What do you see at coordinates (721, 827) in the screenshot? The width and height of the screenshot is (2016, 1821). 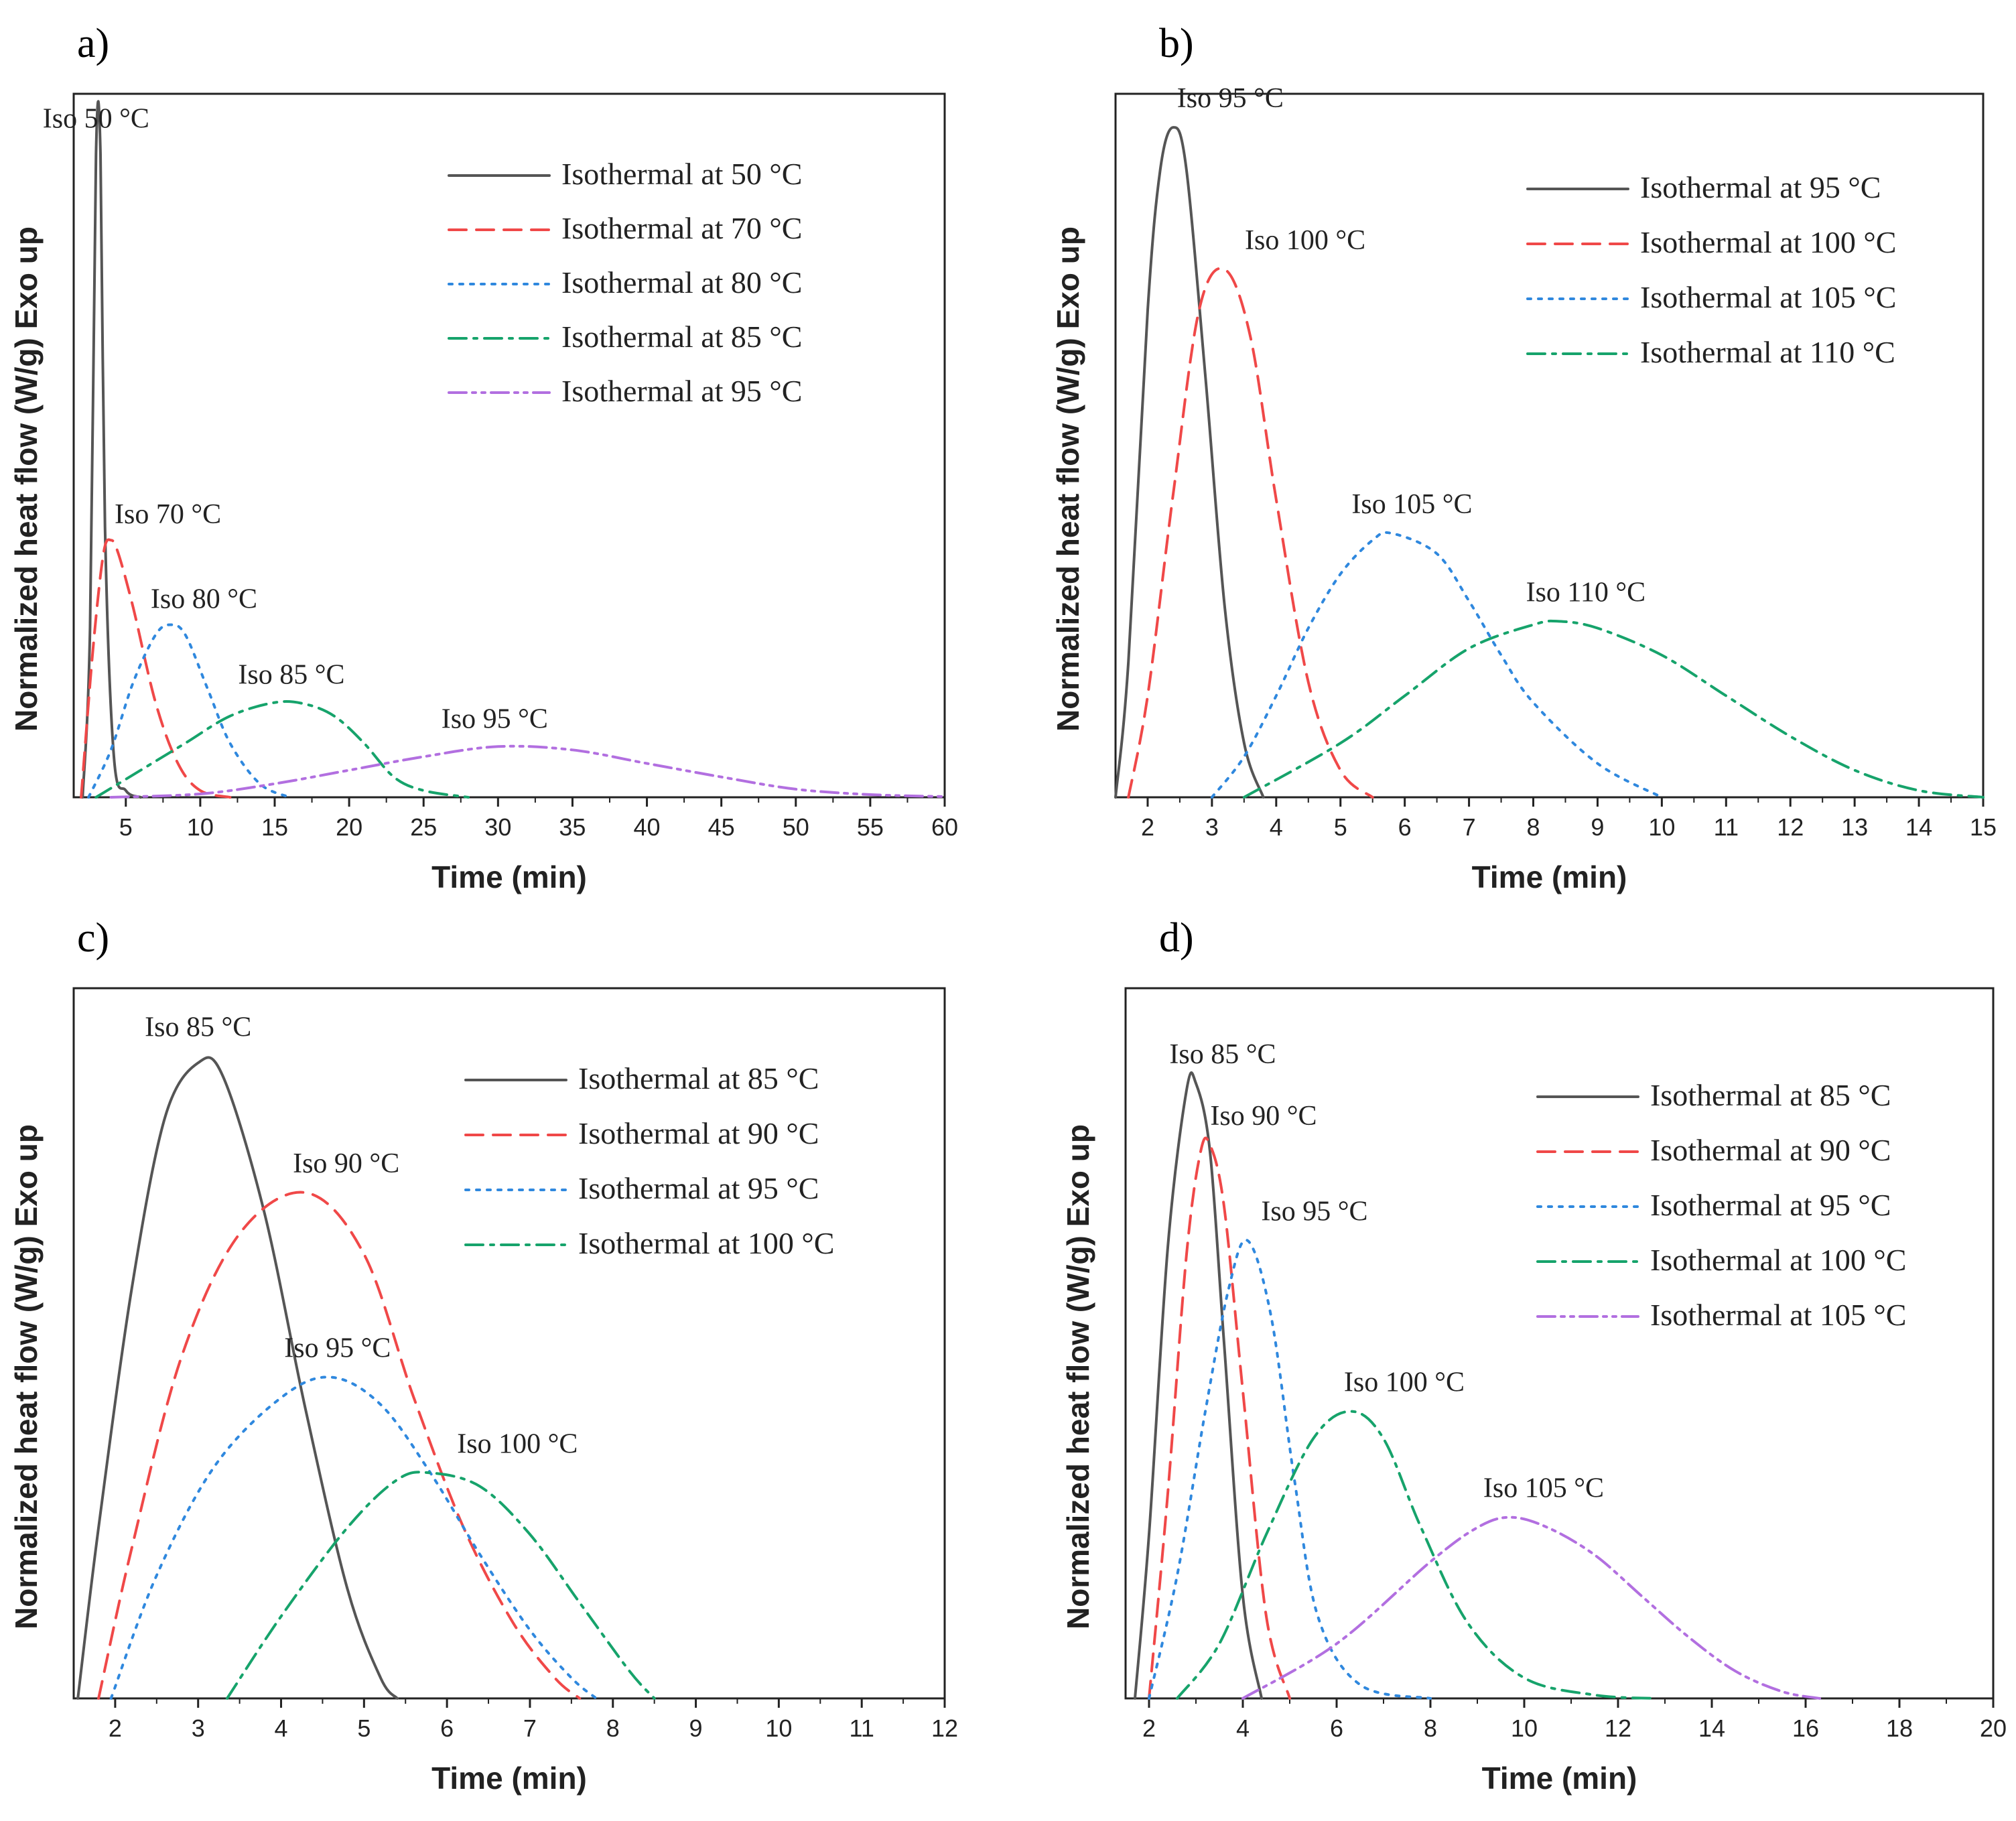 I see `x-tick-label: 45` at bounding box center [721, 827].